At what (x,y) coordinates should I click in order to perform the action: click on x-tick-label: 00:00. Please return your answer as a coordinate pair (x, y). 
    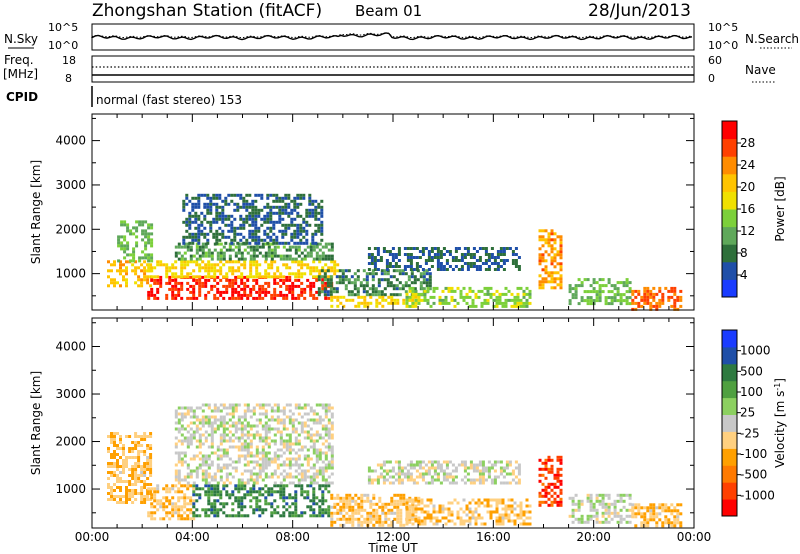
    Looking at the image, I should click on (92, 537).